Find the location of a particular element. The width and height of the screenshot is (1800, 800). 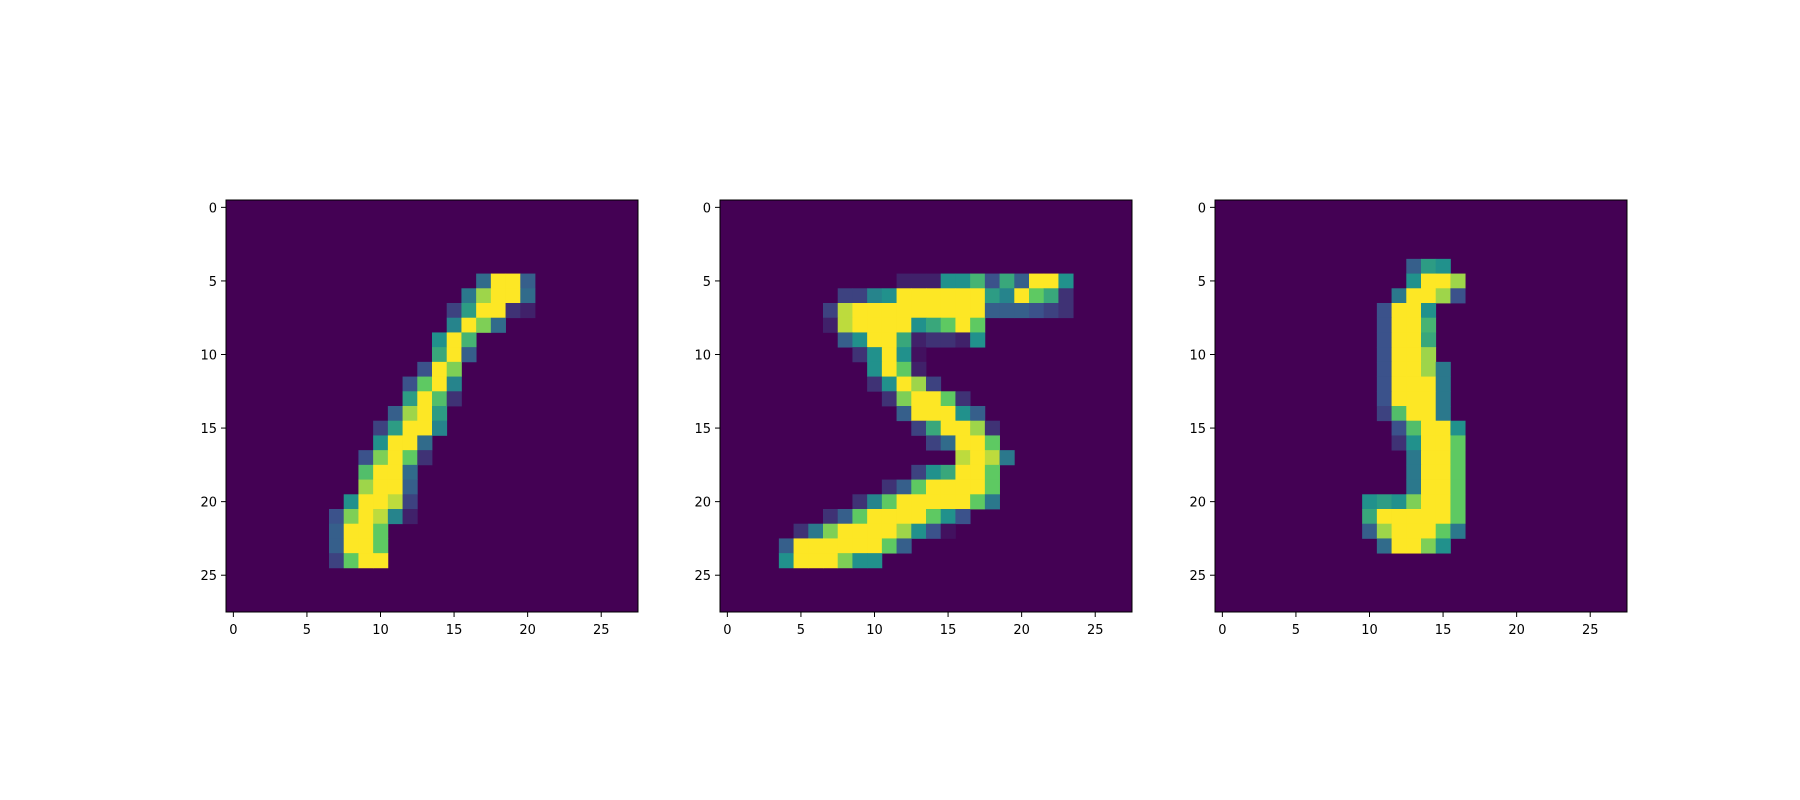

y-tick-label: 25 is located at coordinates (1197, 576).